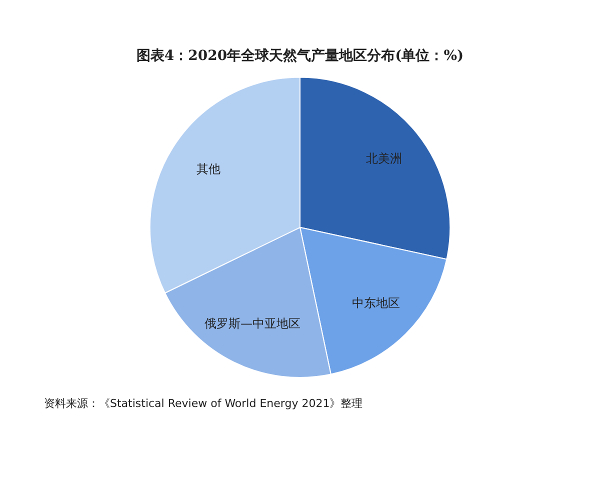 The width and height of the screenshot is (600, 480). I want to click on slice-label: 俄罗斯—中亚地区, so click(252, 323).